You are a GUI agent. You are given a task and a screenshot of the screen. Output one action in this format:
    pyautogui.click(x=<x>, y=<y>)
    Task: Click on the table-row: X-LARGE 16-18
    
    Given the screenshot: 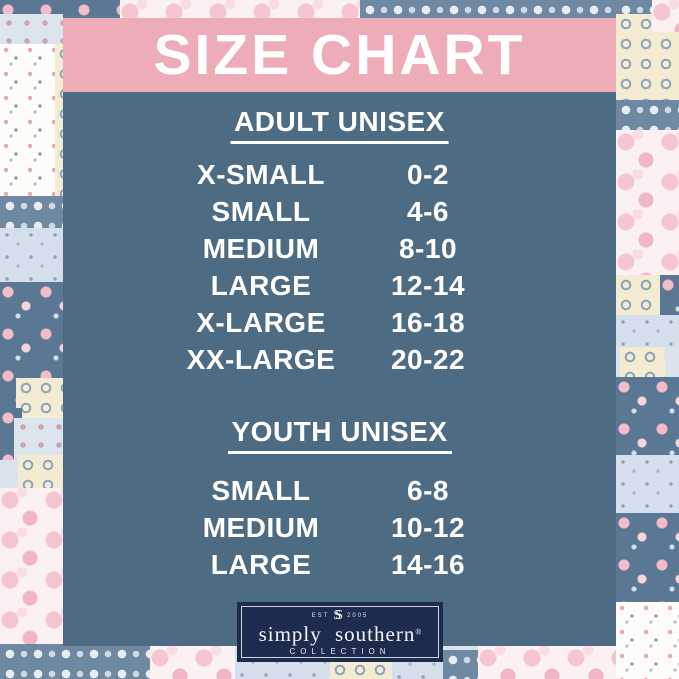 What is the action you would take?
    pyautogui.click(x=339, y=322)
    